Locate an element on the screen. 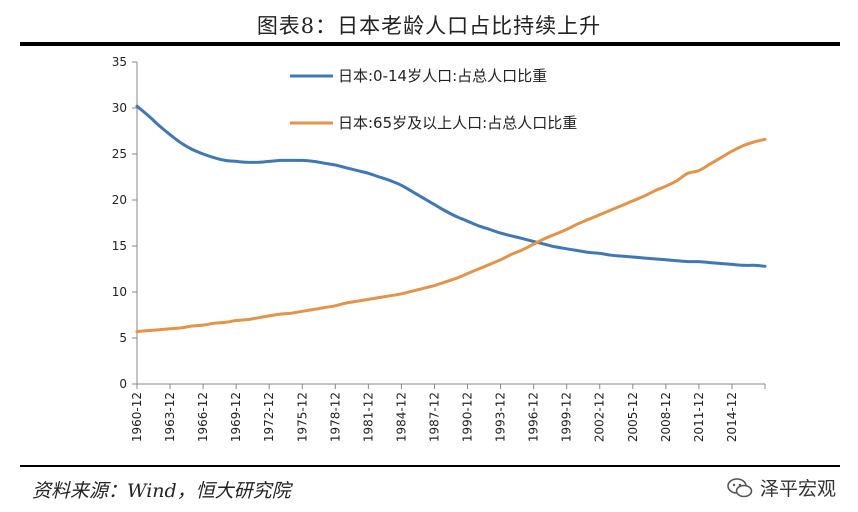 Image resolution: width=858 pixels, height=512 pixels. x-tick-label: 1978-12 is located at coordinates (335, 417).